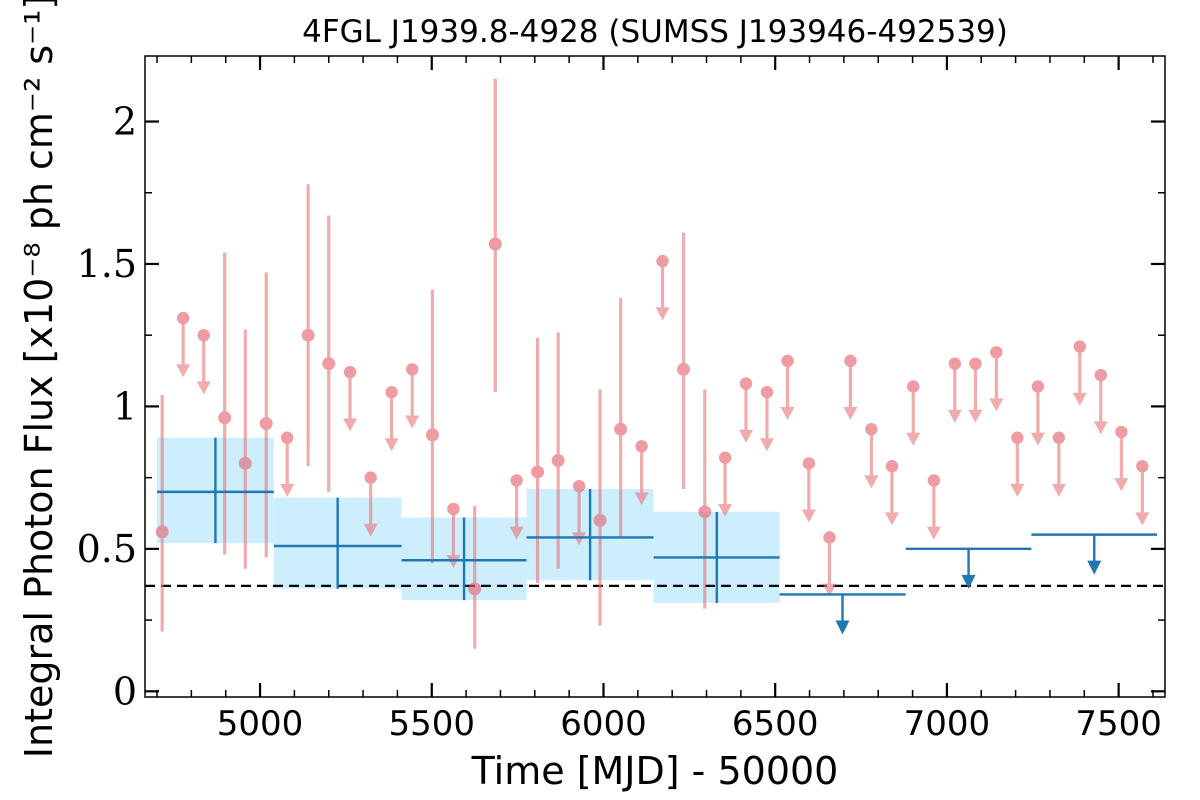 This screenshot has height=800, width=1200. What do you see at coordinates (947, 724) in the screenshot?
I see `x-tick-label: 7000` at bounding box center [947, 724].